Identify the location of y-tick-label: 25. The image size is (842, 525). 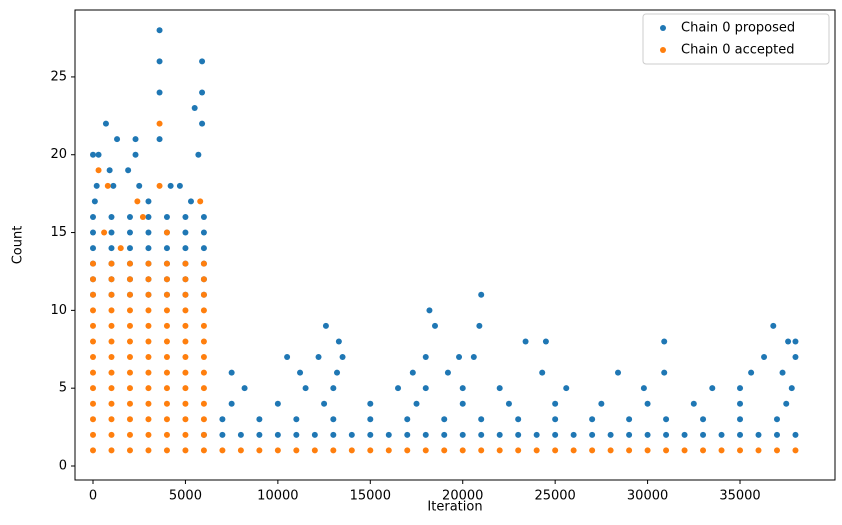
(58, 76).